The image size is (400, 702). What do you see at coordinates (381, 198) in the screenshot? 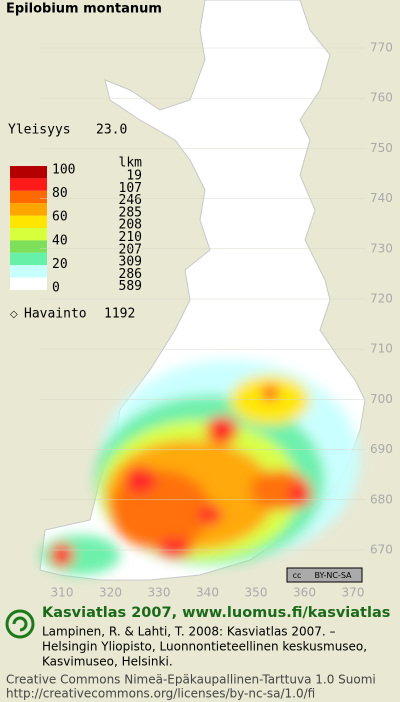
I see `northing-label: 740` at bounding box center [381, 198].